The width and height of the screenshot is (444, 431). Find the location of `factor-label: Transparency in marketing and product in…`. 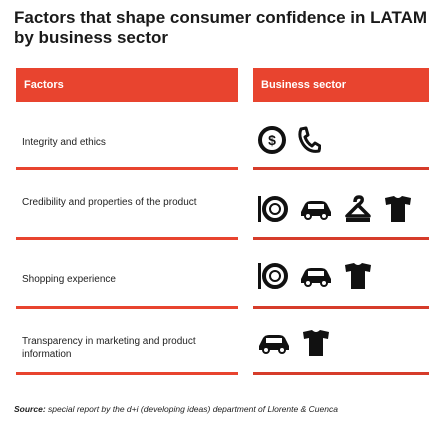

factor-label: Transparency in marketing and product in… is located at coordinates (109, 348).